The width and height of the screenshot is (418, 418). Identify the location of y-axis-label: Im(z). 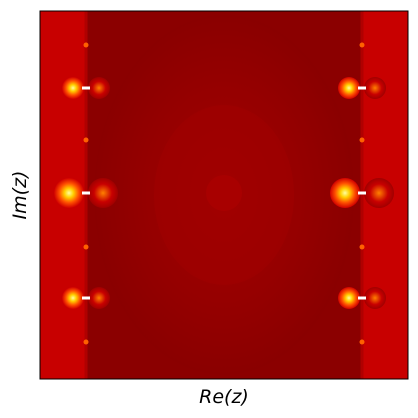
(20, 195).